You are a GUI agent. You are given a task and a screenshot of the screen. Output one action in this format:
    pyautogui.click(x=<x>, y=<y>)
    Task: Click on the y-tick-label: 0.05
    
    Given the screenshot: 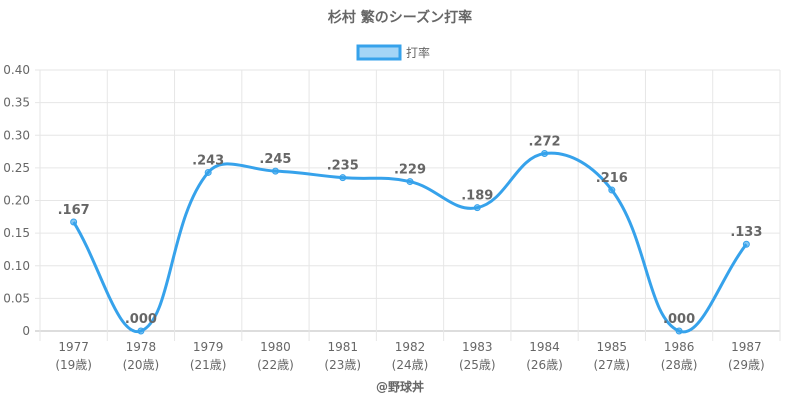 What is the action you would take?
    pyautogui.click(x=16, y=298)
    